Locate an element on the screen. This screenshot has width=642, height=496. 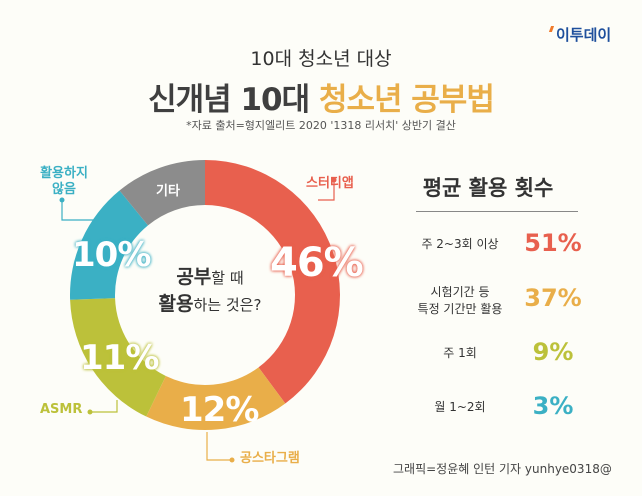
subtitle: 10대 청소년 대상 is located at coordinates (321, 59).